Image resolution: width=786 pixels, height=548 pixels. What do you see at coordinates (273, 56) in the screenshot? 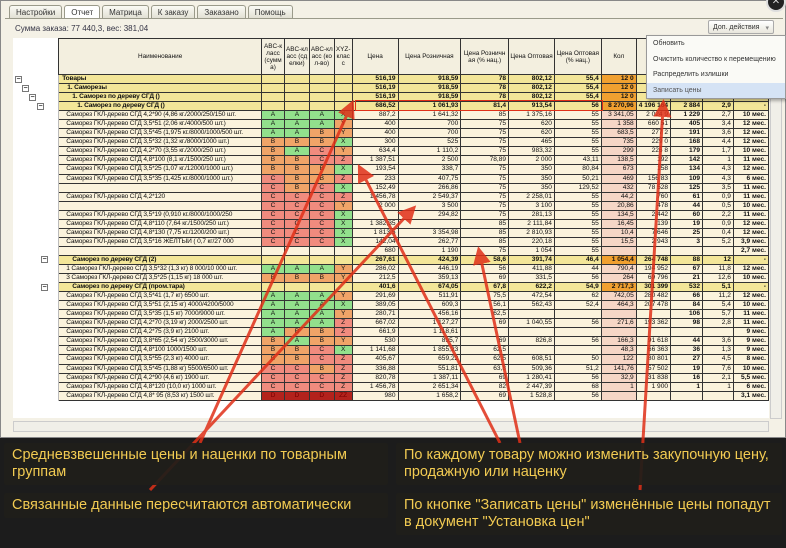
I see `column-header: ABC-класс (сумма)` at bounding box center [273, 56].